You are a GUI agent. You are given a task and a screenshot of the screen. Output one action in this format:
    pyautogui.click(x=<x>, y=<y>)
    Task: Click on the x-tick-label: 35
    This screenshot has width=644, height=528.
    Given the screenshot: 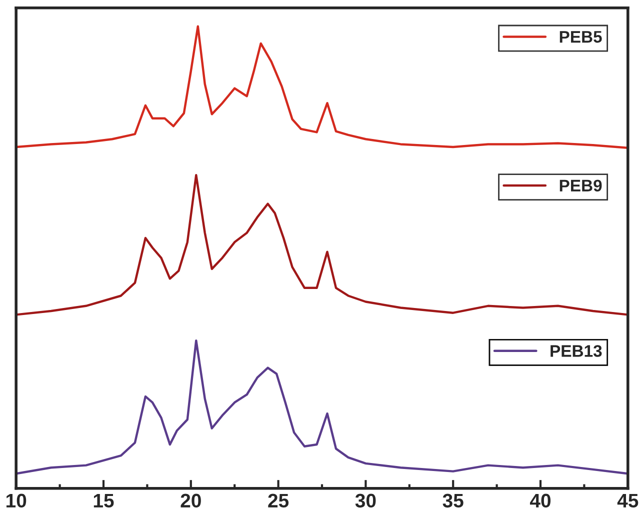 What is the action you would take?
    pyautogui.click(x=453, y=501)
    